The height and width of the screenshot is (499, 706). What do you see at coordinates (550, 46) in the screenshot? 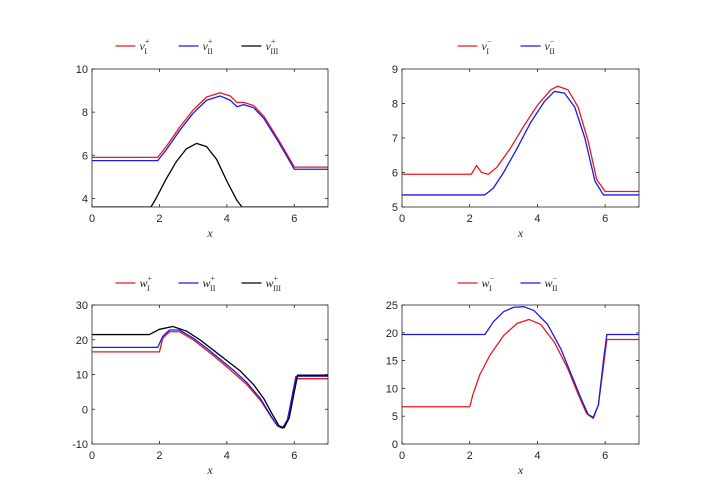
I see `legend-entry: v− II` at bounding box center [550, 46].